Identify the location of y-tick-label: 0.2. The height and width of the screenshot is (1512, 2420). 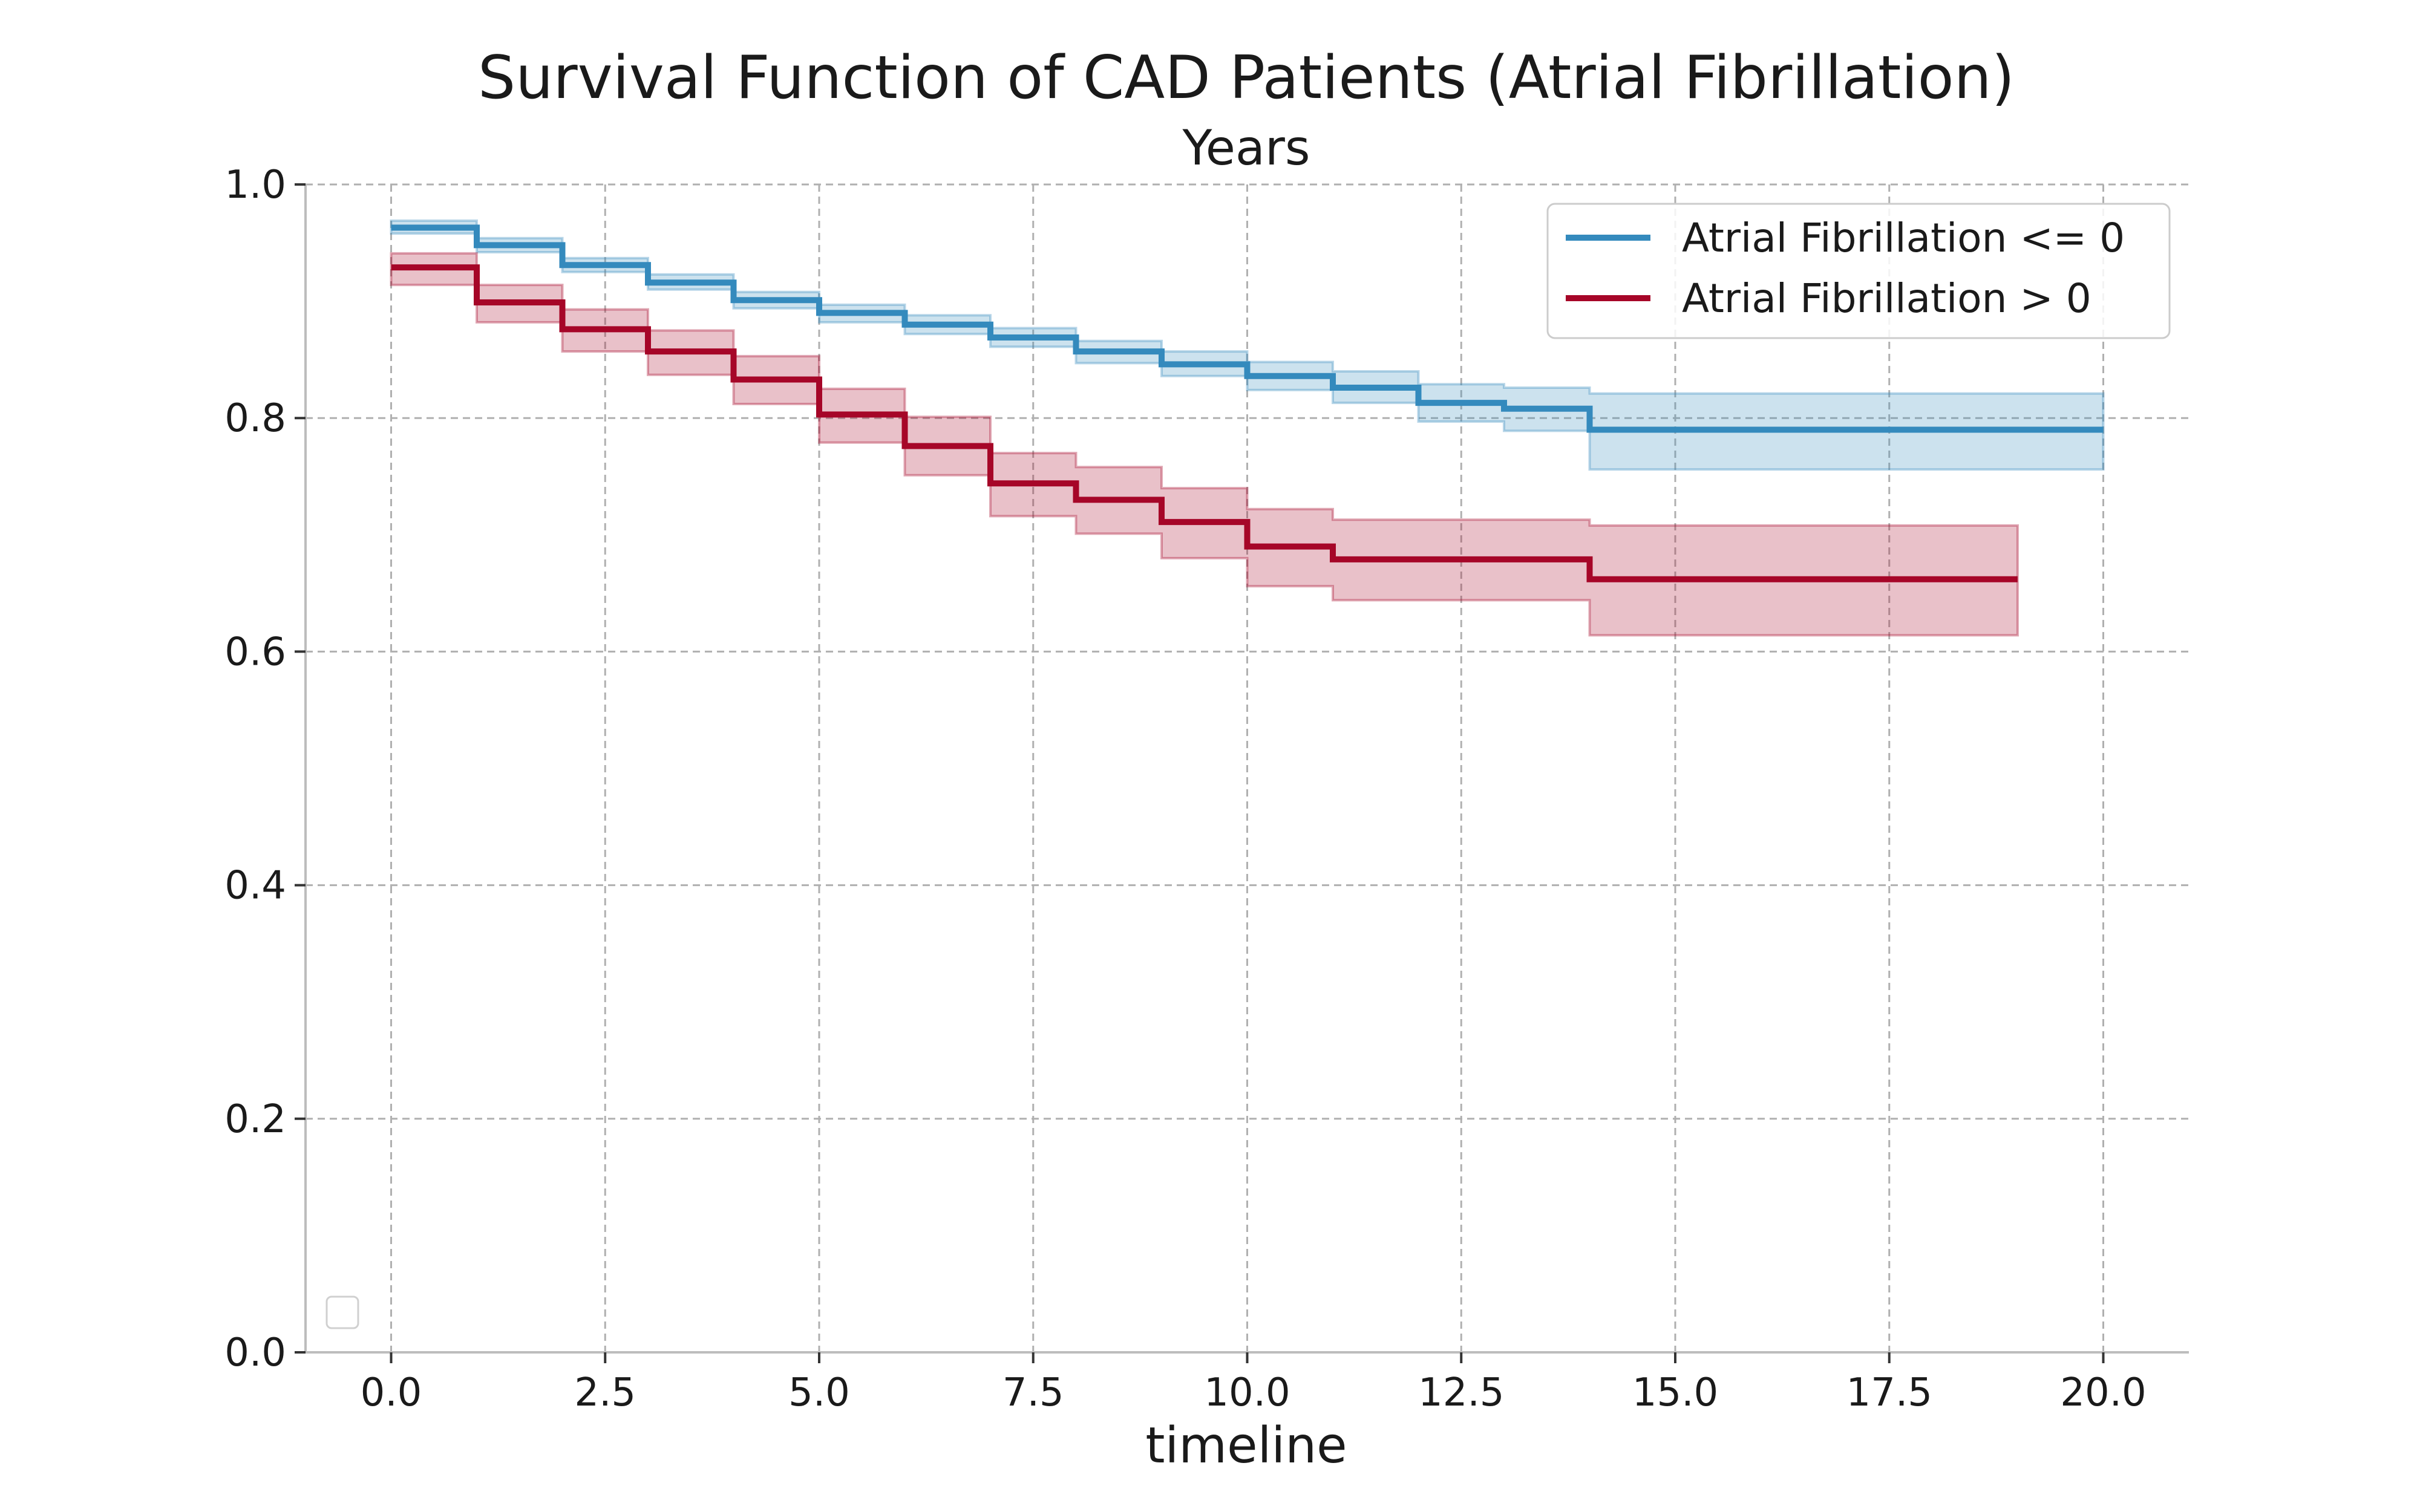
(255, 1119).